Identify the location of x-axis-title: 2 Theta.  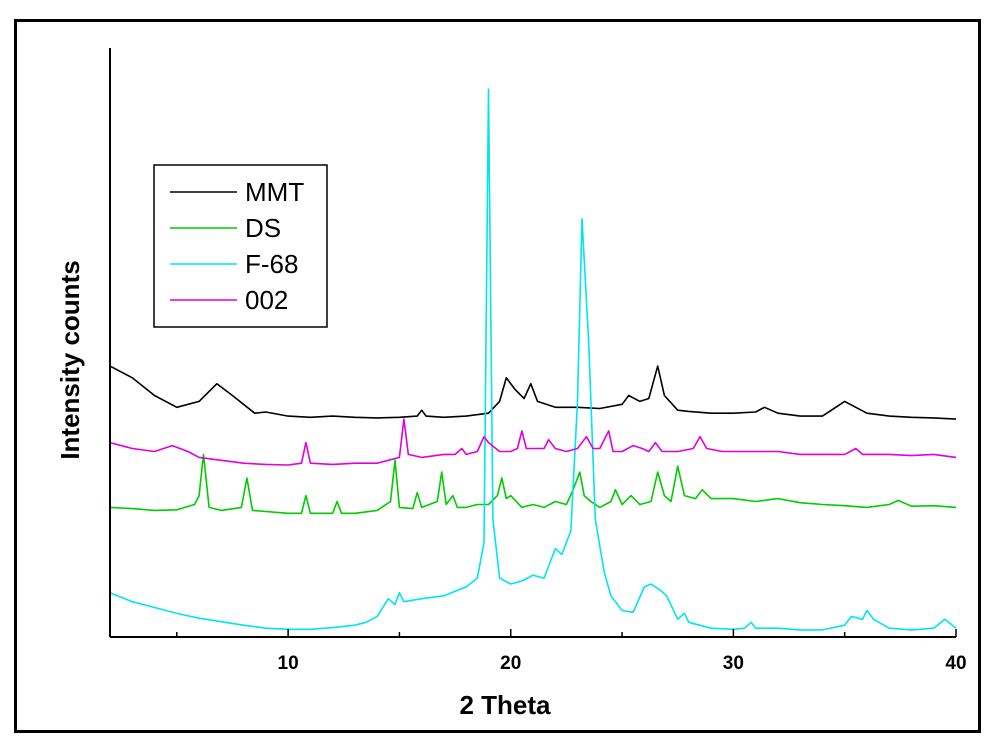
(505, 705).